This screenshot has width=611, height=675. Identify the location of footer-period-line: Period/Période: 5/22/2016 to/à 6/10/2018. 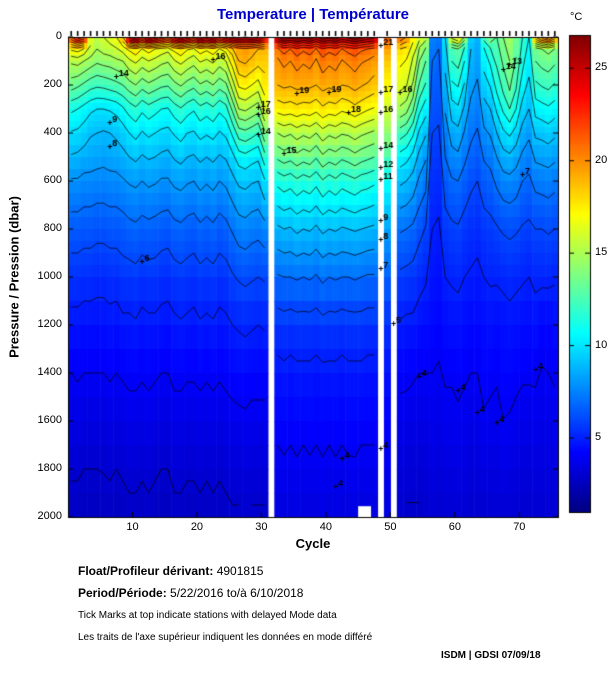
(190, 593).